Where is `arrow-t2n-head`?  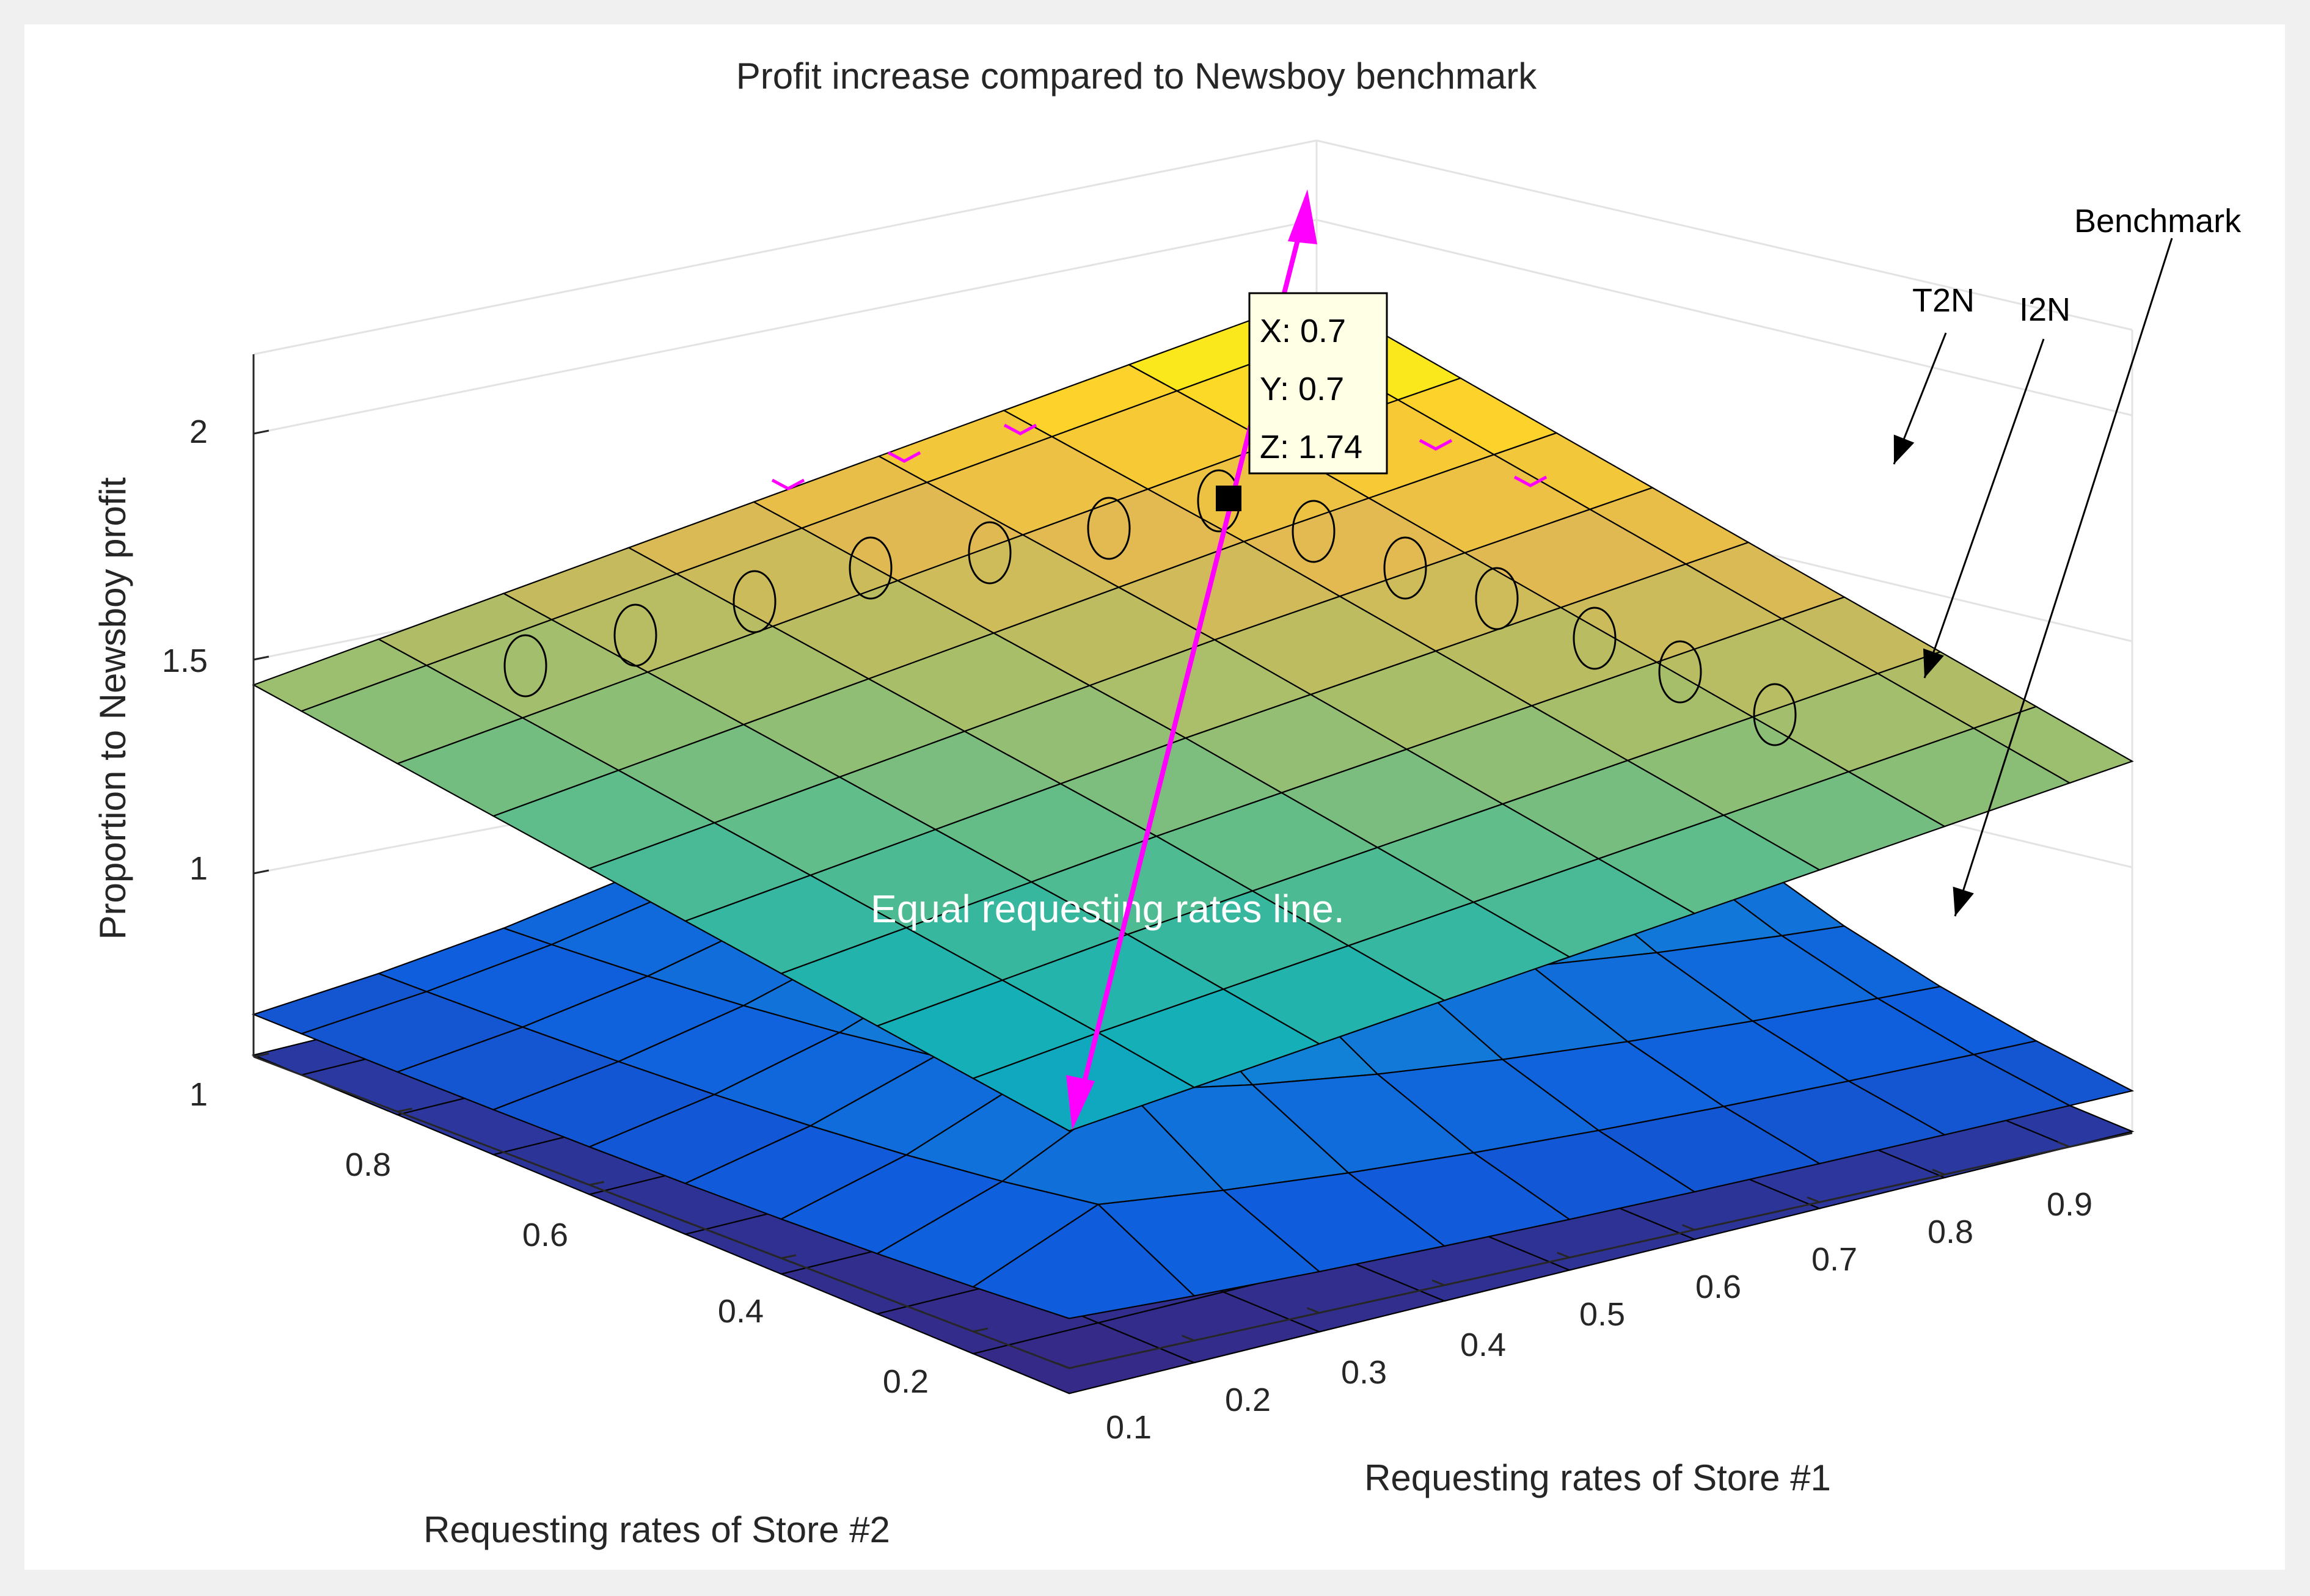
arrow-t2n-head is located at coordinates (1904, 449).